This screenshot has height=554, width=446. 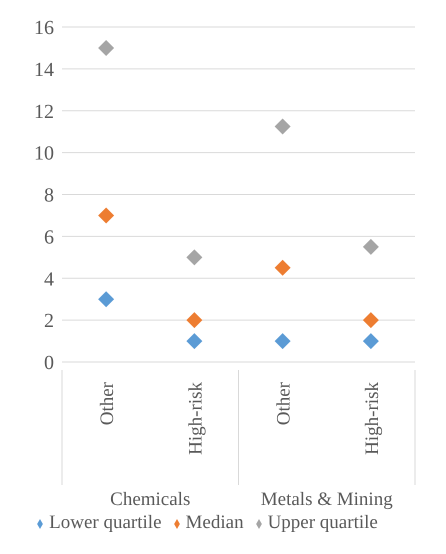 What do you see at coordinates (327, 499) in the screenshot?
I see `text: Metals & Mining` at bounding box center [327, 499].